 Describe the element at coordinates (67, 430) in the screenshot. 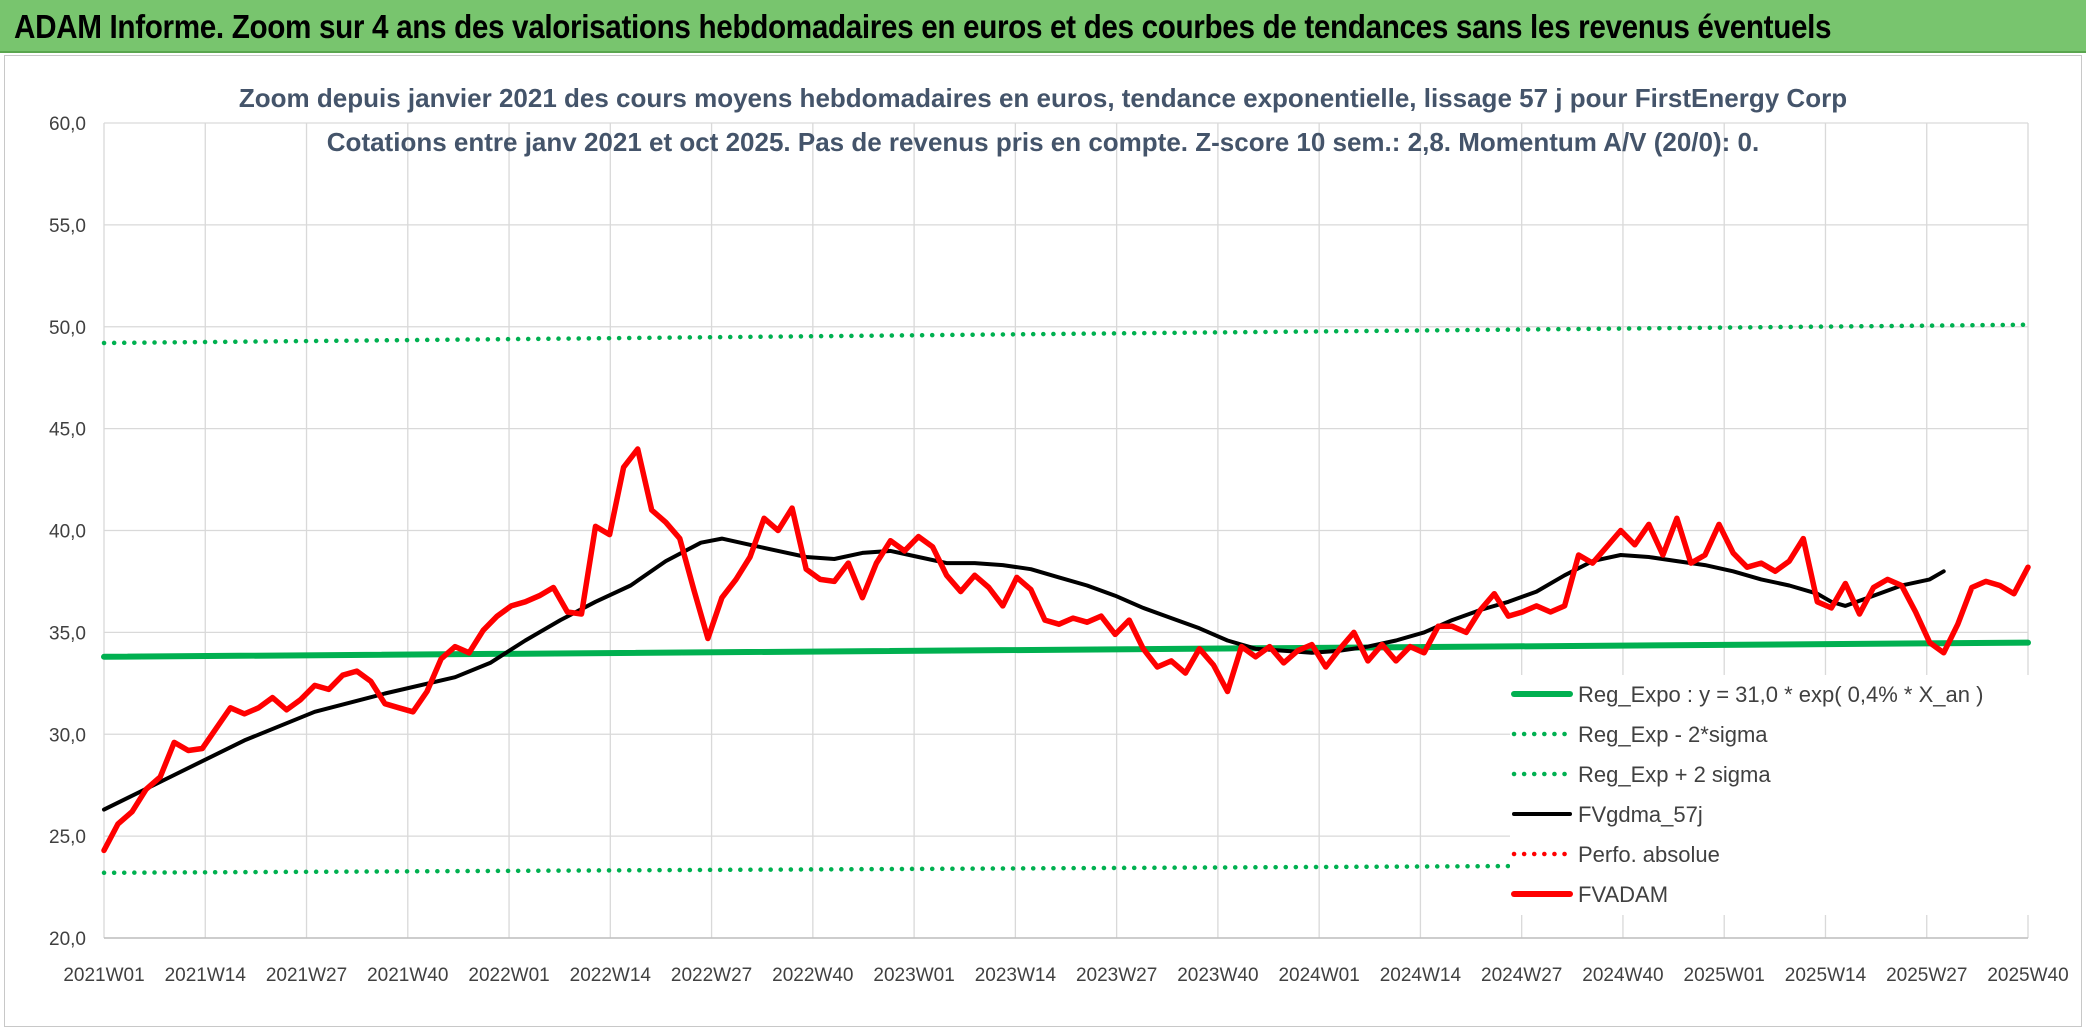

I see `y-tick-label: 45,0` at that location.